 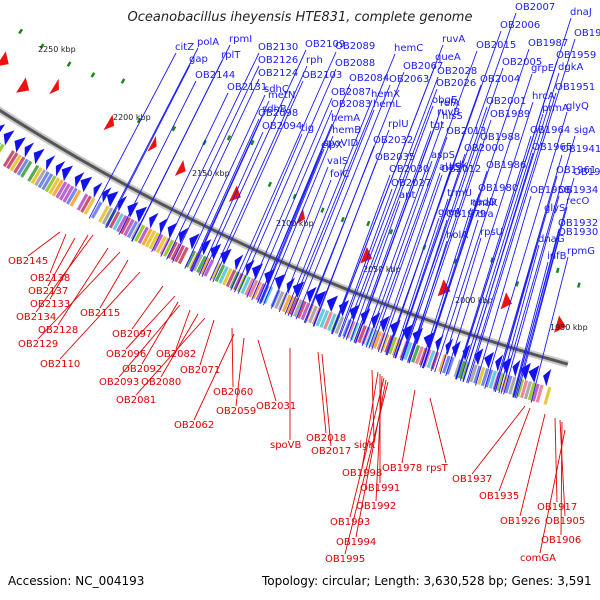 I want to click on forward-gene-label: OB1934, so click(x=578, y=190).